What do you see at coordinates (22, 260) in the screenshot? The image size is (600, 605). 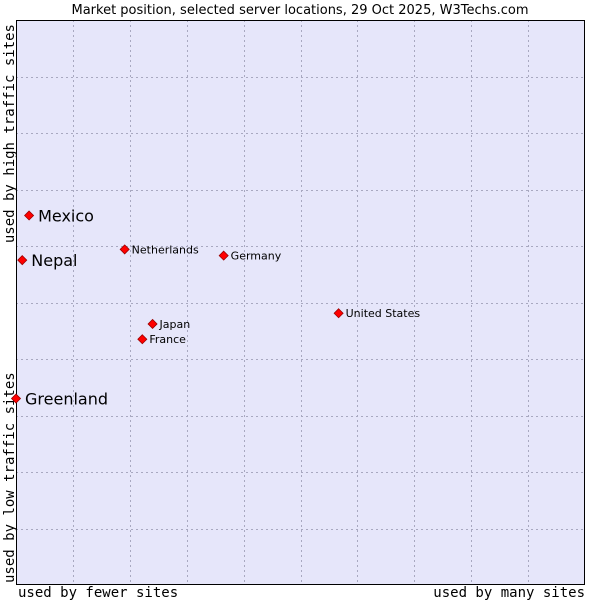 I see `point-marker-nepal` at bounding box center [22, 260].